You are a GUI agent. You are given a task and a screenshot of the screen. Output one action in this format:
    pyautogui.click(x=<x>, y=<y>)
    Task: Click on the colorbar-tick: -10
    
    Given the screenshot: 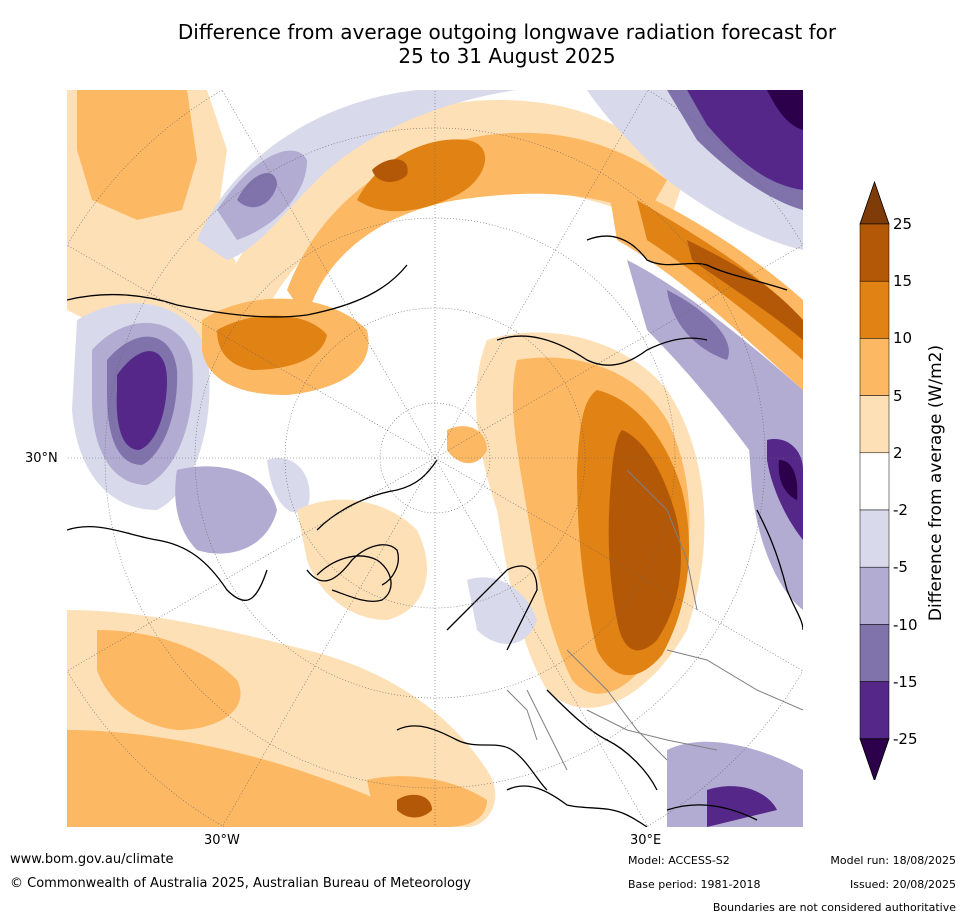 What is the action you would take?
    pyautogui.click(x=905, y=625)
    